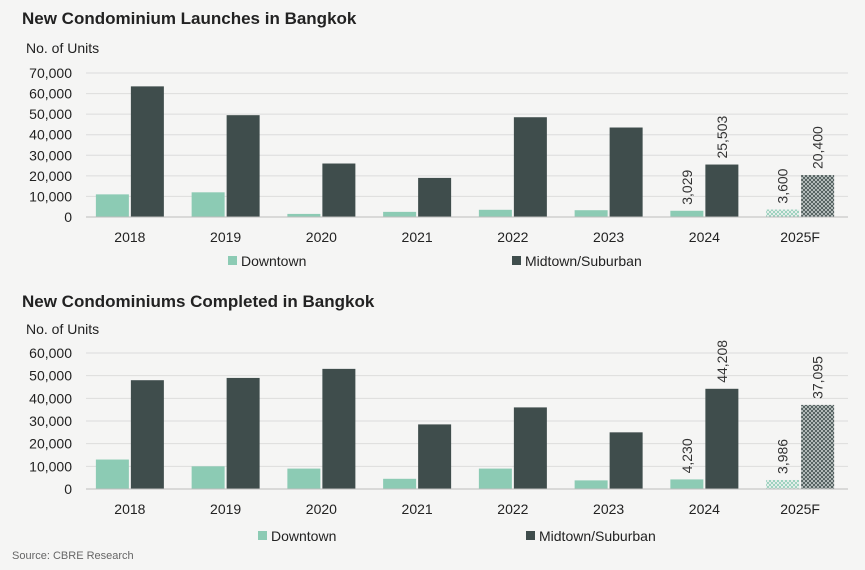  What do you see at coordinates (50, 73) in the screenshot?
I see `y-tick-label: 70,000` at bounding box center [50, 73].